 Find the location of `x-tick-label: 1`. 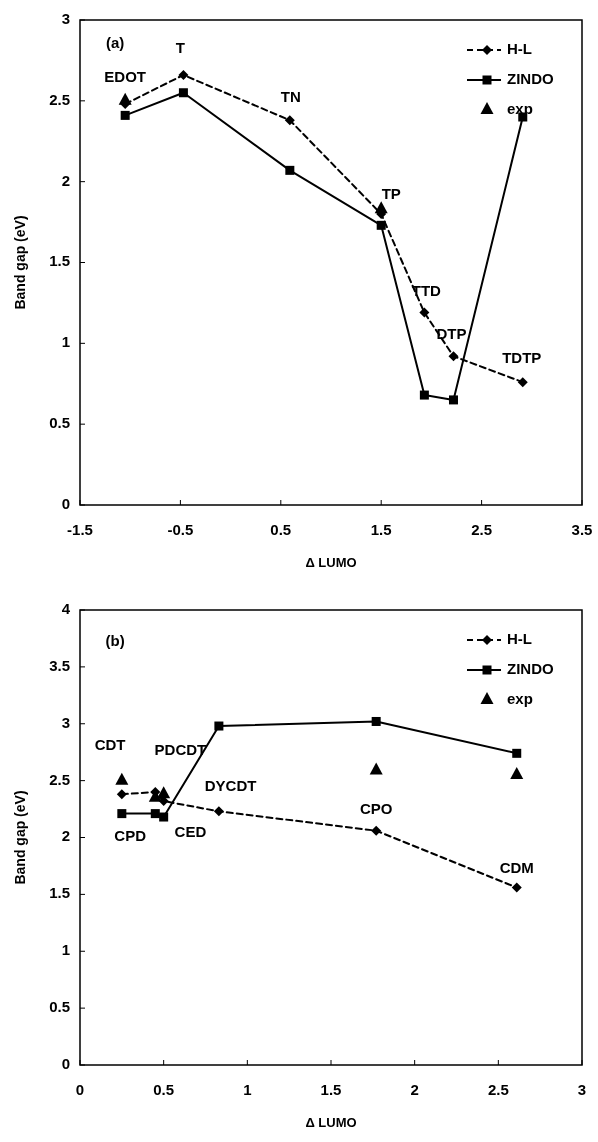

x-tick-label: 1 is located at coordinates (247, 1089).